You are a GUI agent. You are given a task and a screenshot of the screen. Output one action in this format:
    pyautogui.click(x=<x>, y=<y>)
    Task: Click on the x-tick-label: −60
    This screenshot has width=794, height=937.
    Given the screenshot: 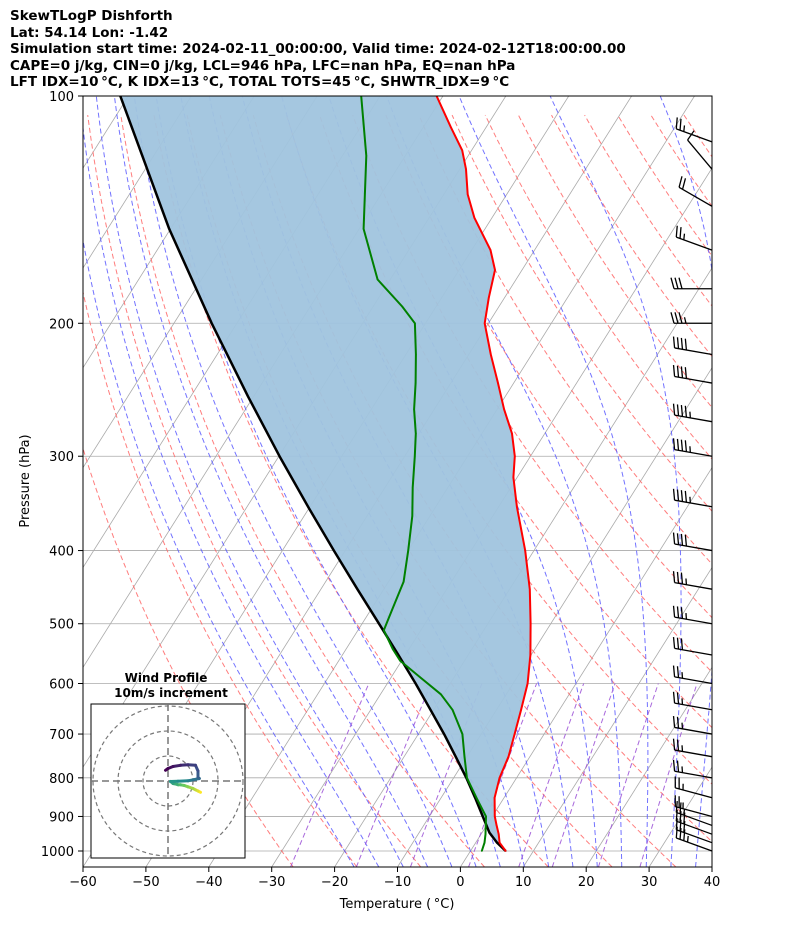 What is the action you would take?
    pyautogui.click(x=82, y=882)
    